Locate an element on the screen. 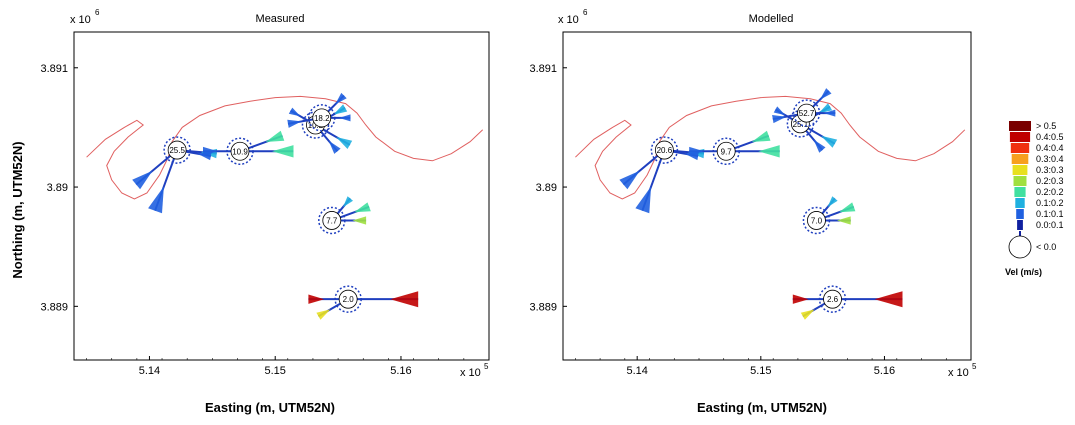 The image size is (1075, 425). x-tick-label: 5.14 is located at coordinates (149, 371).